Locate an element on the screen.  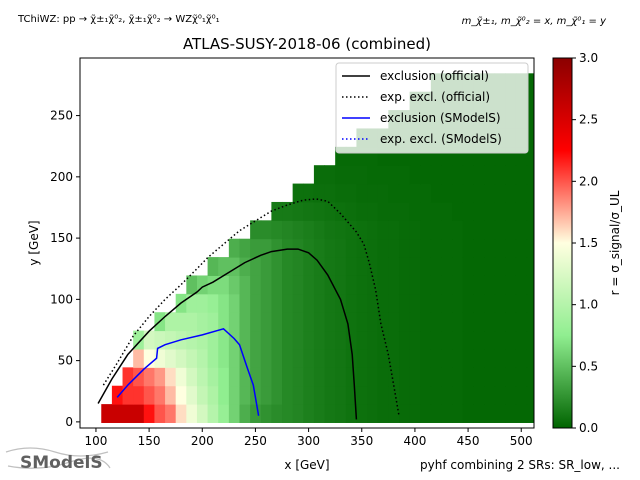
x-tick-label: 450 is located at coordinates (468, 441).